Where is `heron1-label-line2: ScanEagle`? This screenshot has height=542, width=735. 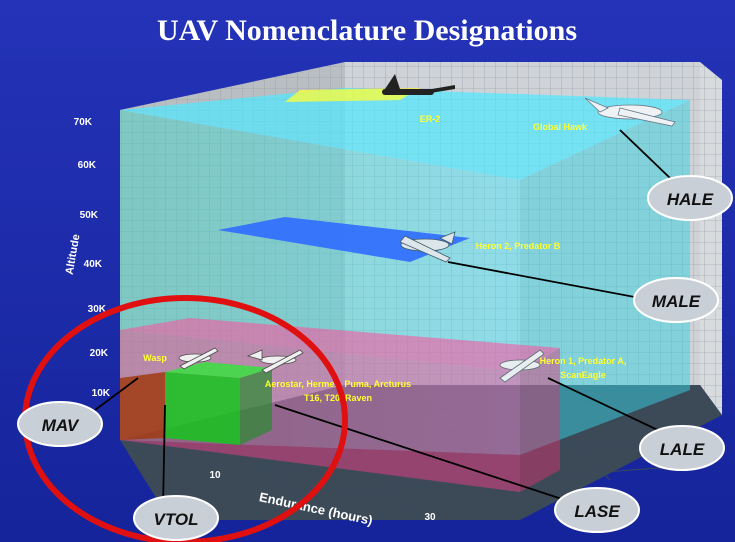 heron1-label-line2: ScanEagle is located at coordinates (583, 375).